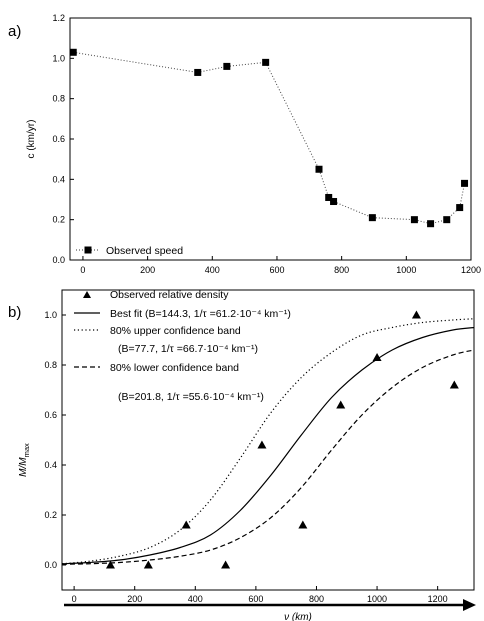  I want to click on chart-b-legend-label-lower-2: (B=201.8, 1/τ =55.6·10⁻⁴ km⁻¹), so click(191, 397).